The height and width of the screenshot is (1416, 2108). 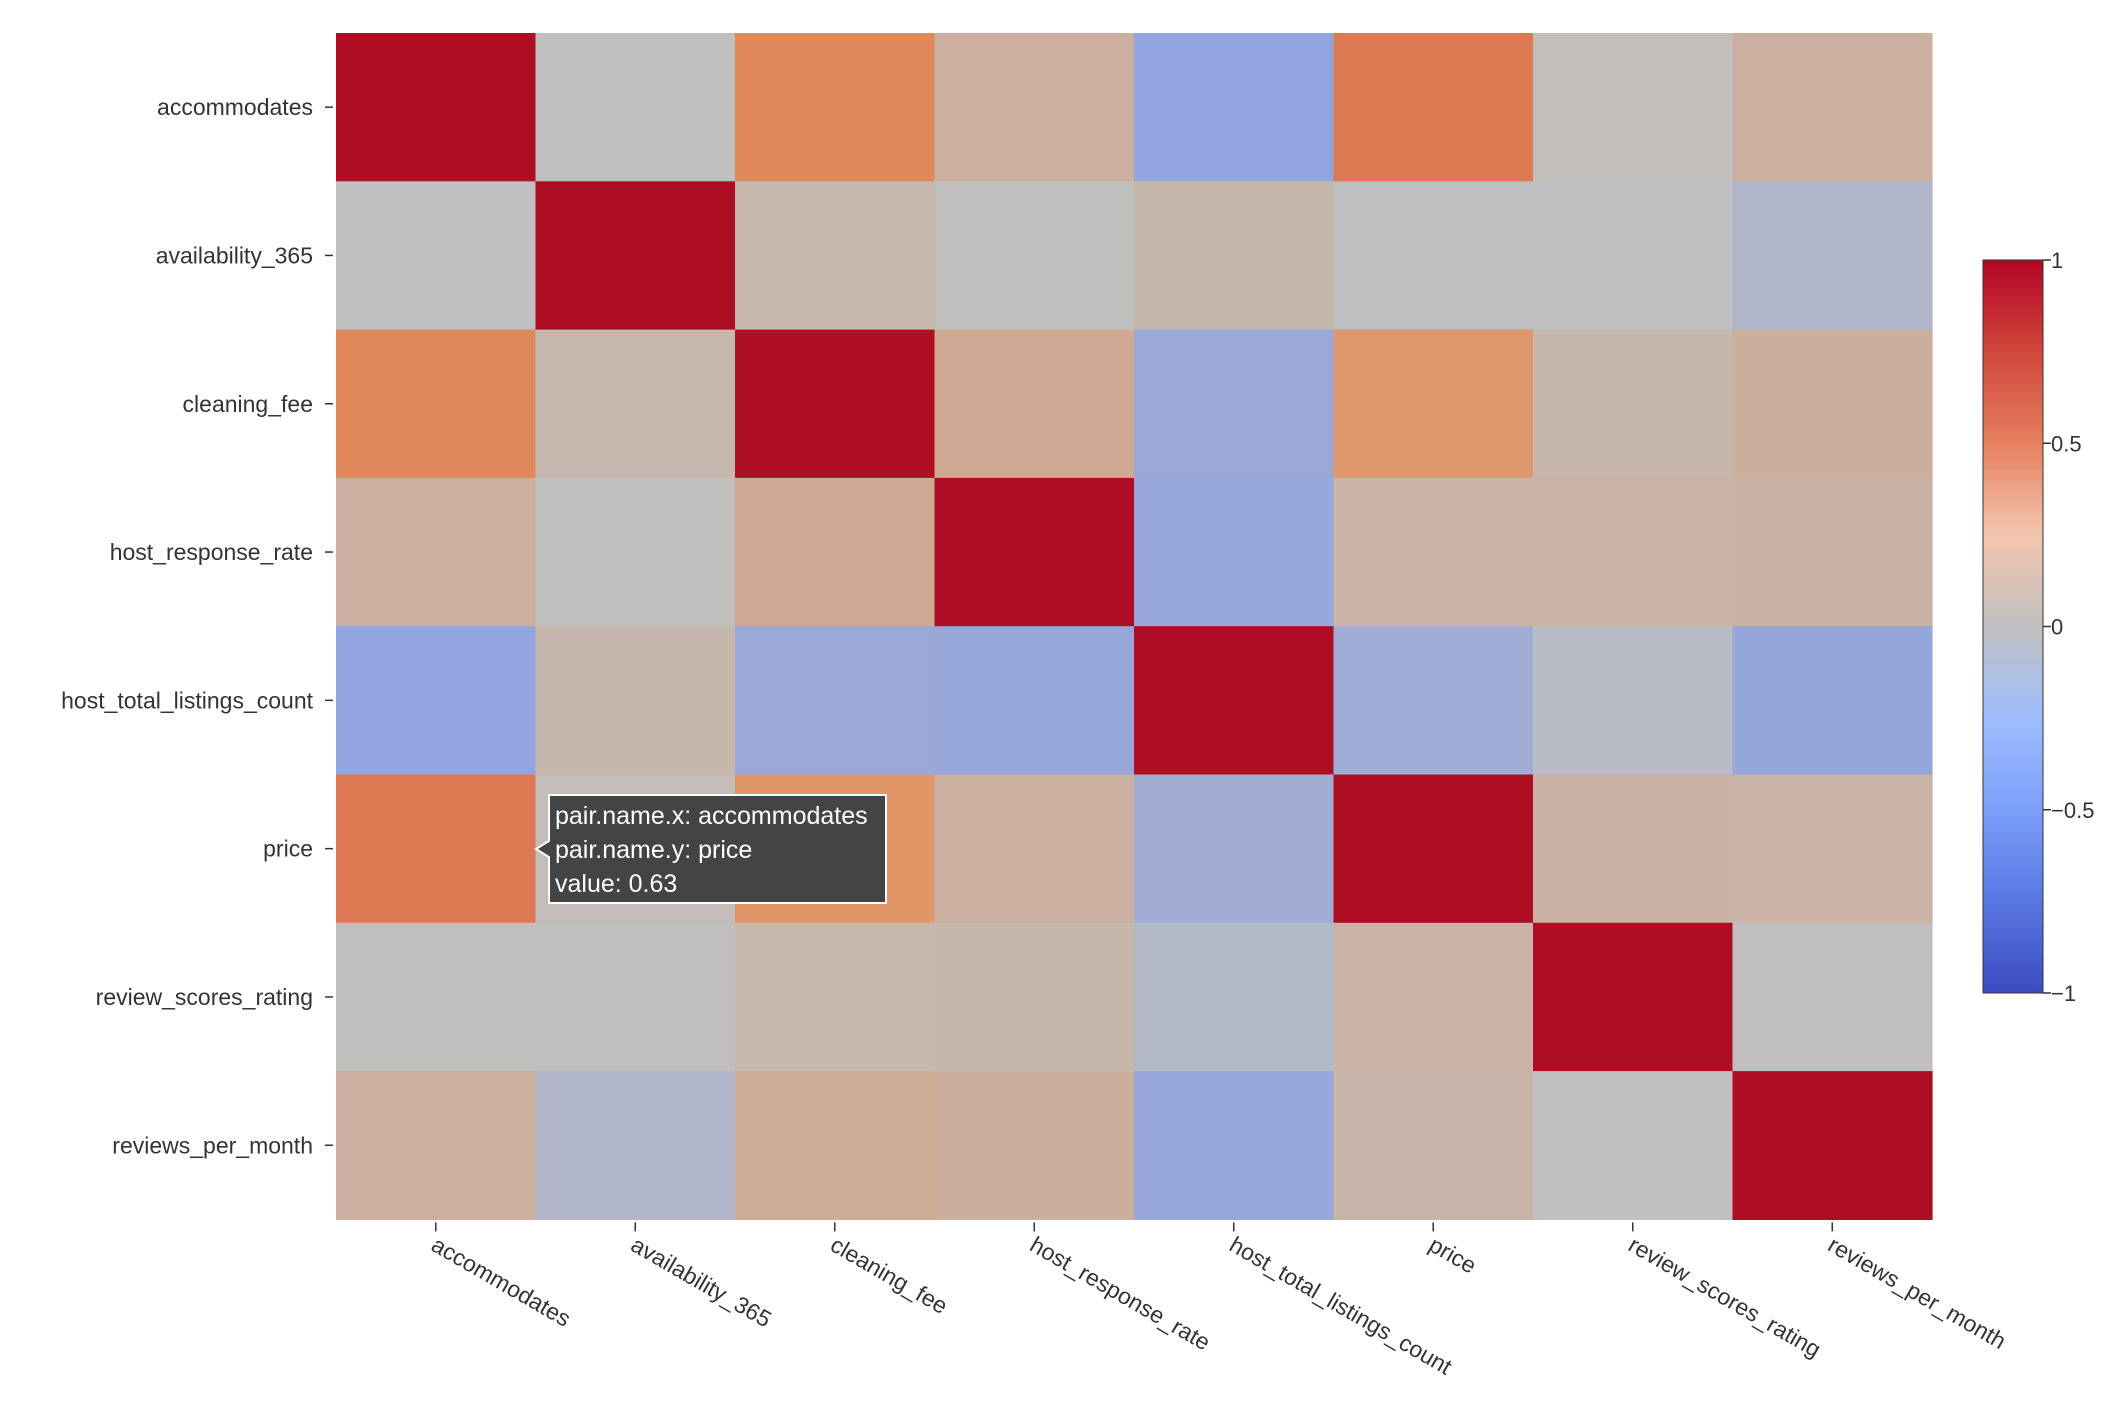 What do you see at coordinates (1433, 256) in the screenshot?
I see `heatmap-cell-availability_365-price` at bounding box center [1433, 256].